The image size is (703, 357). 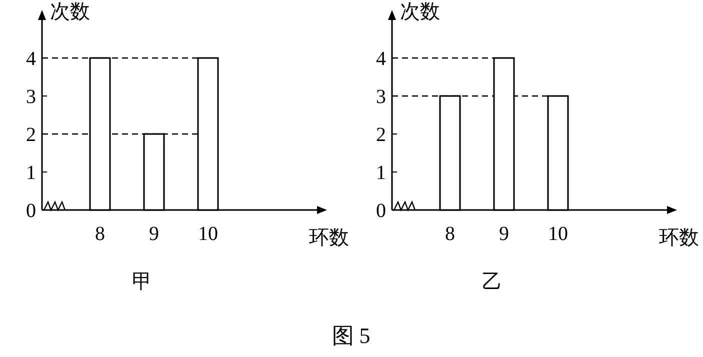 What do you see at coordinates (492, 282) in the screenshot?
I see `text: 乙` at bounding box center [492, 282].